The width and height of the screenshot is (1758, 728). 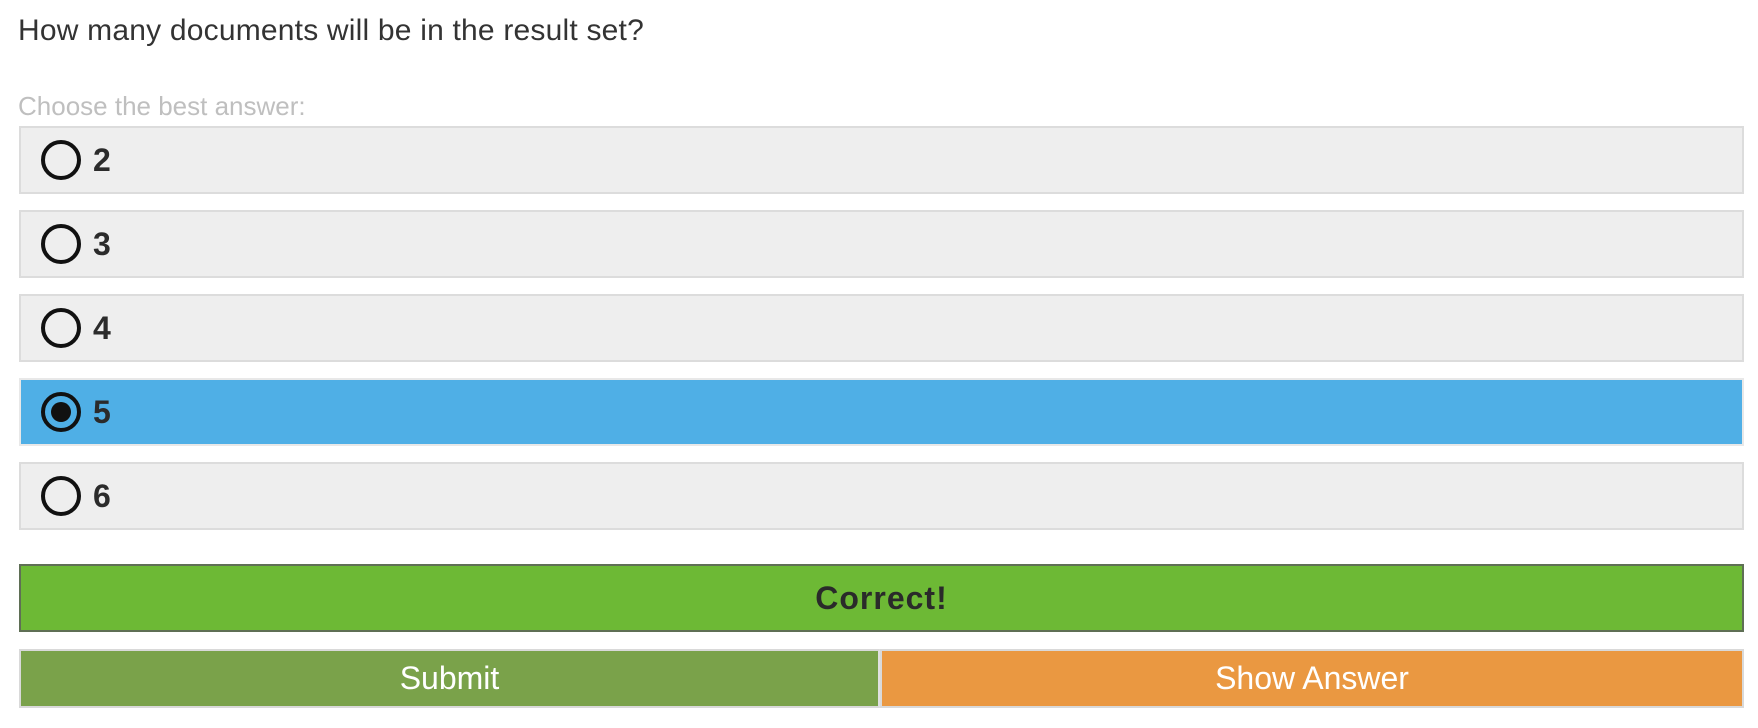 I want to click on answer-option-label: 6, so click(x=102, y=495).